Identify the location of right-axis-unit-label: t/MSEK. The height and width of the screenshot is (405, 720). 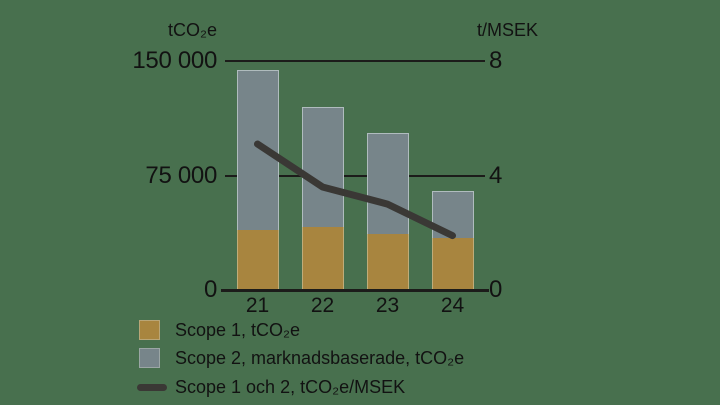
(508, 30).